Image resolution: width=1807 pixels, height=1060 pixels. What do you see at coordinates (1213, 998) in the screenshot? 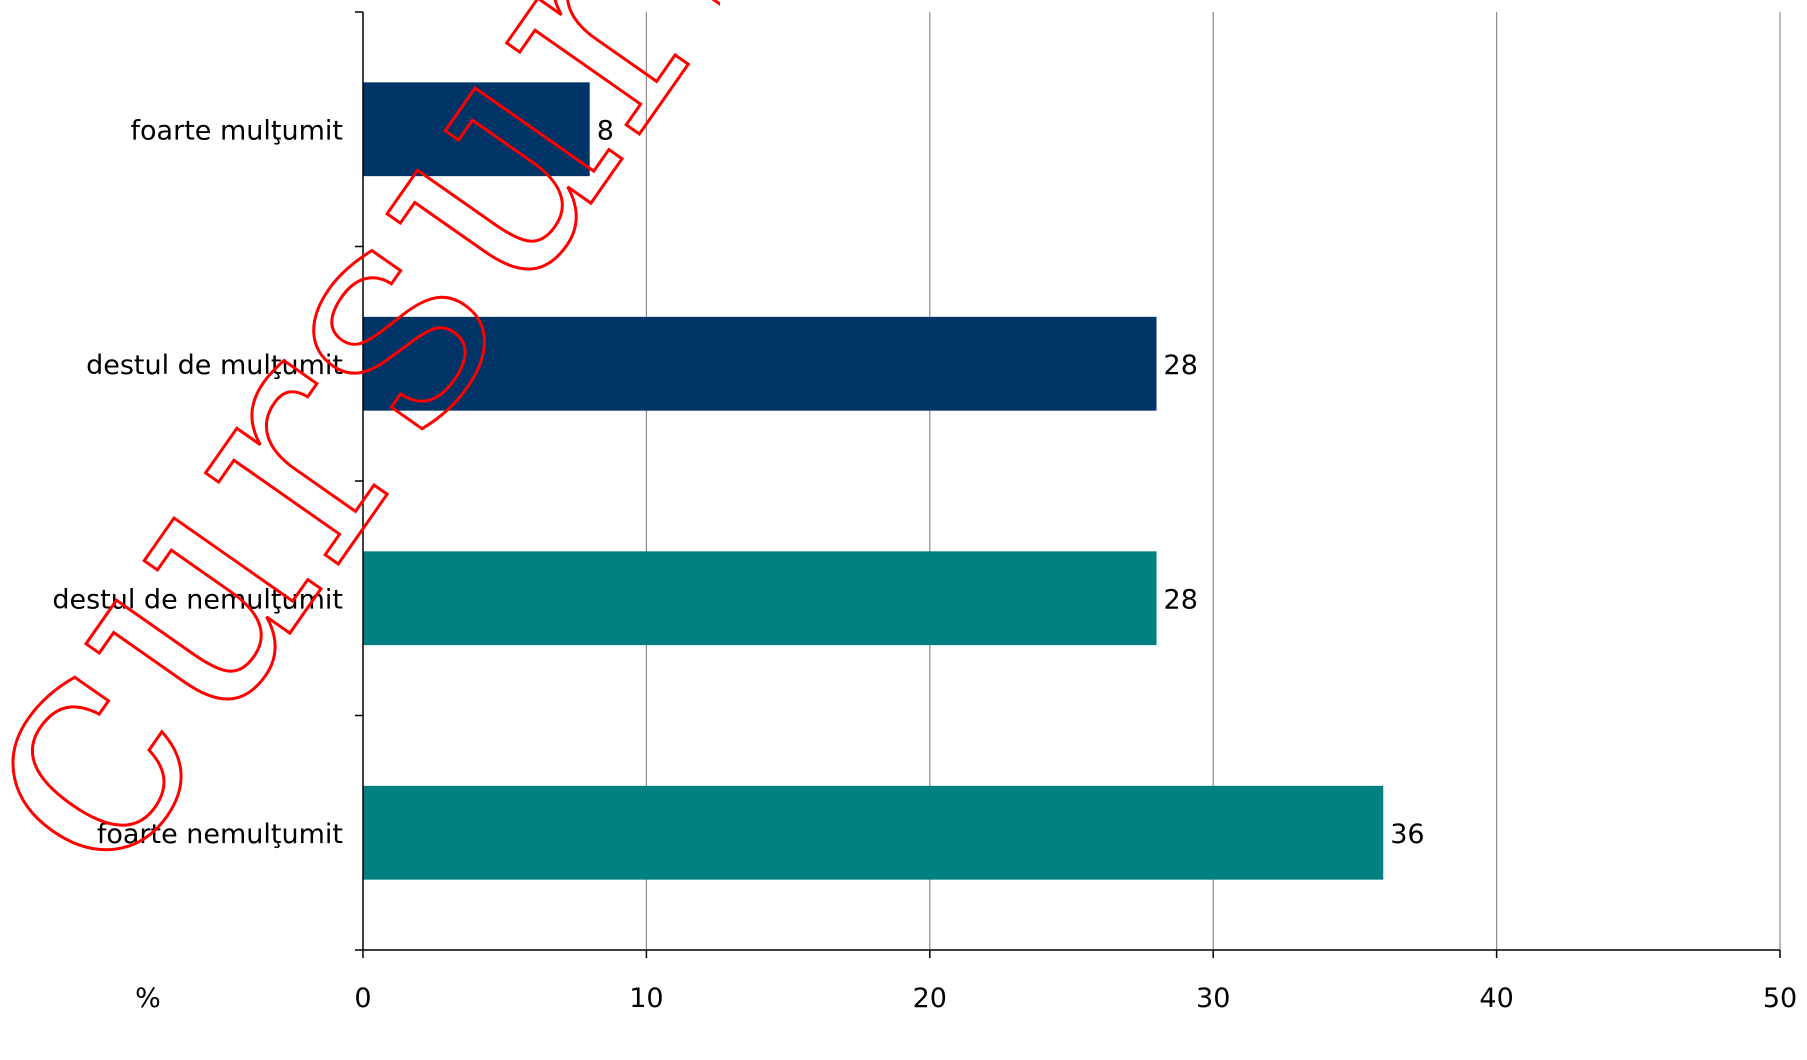
I see `x-tick-label: 30` at bounding box center [1213, 998].